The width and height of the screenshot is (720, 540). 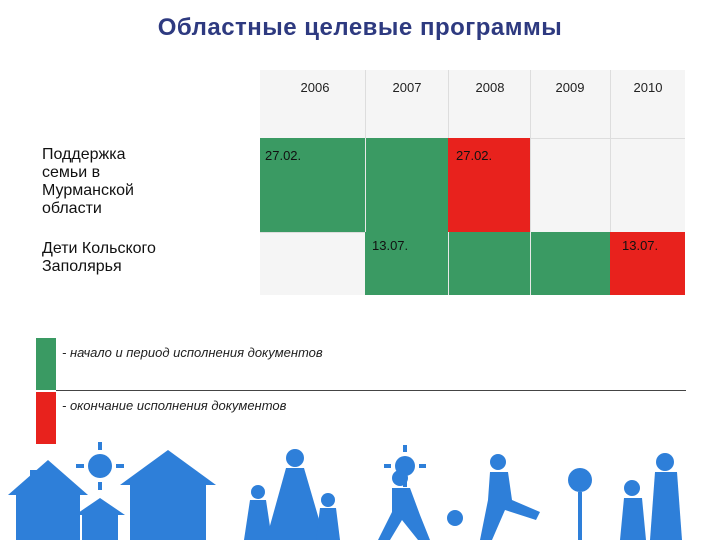 I want to click on row2-label: Дети Кольского Заполярья, so click(x=99, y=257).